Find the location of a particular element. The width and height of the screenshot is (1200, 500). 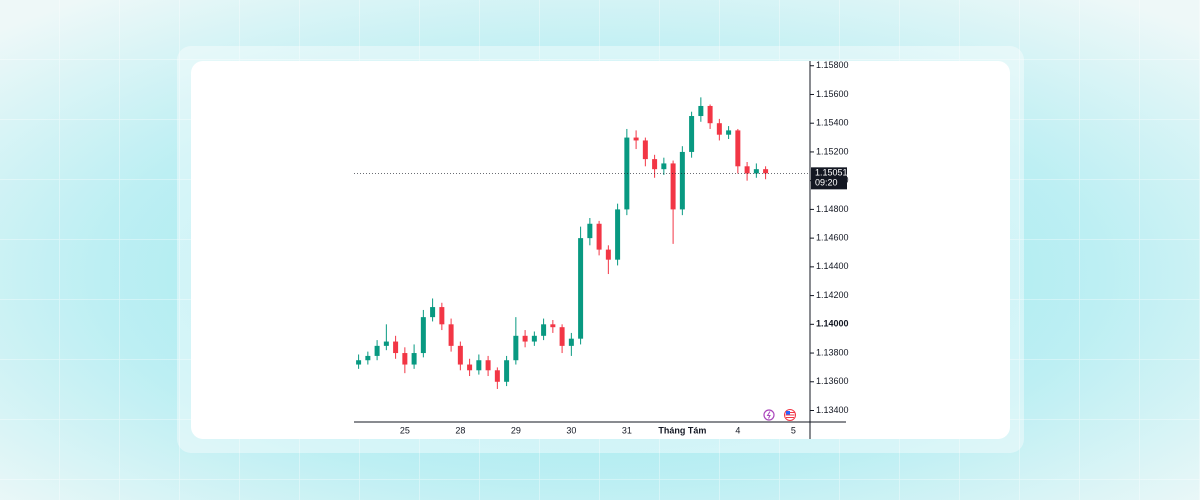

x-tick-label: 5 is located at coordinates (793, 430).